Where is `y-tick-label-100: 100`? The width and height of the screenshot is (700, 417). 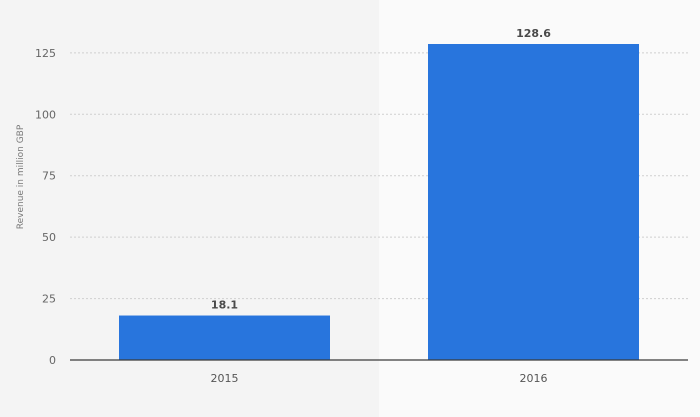
y-tick-label-100: 100 is located at coordinates (45, 114).